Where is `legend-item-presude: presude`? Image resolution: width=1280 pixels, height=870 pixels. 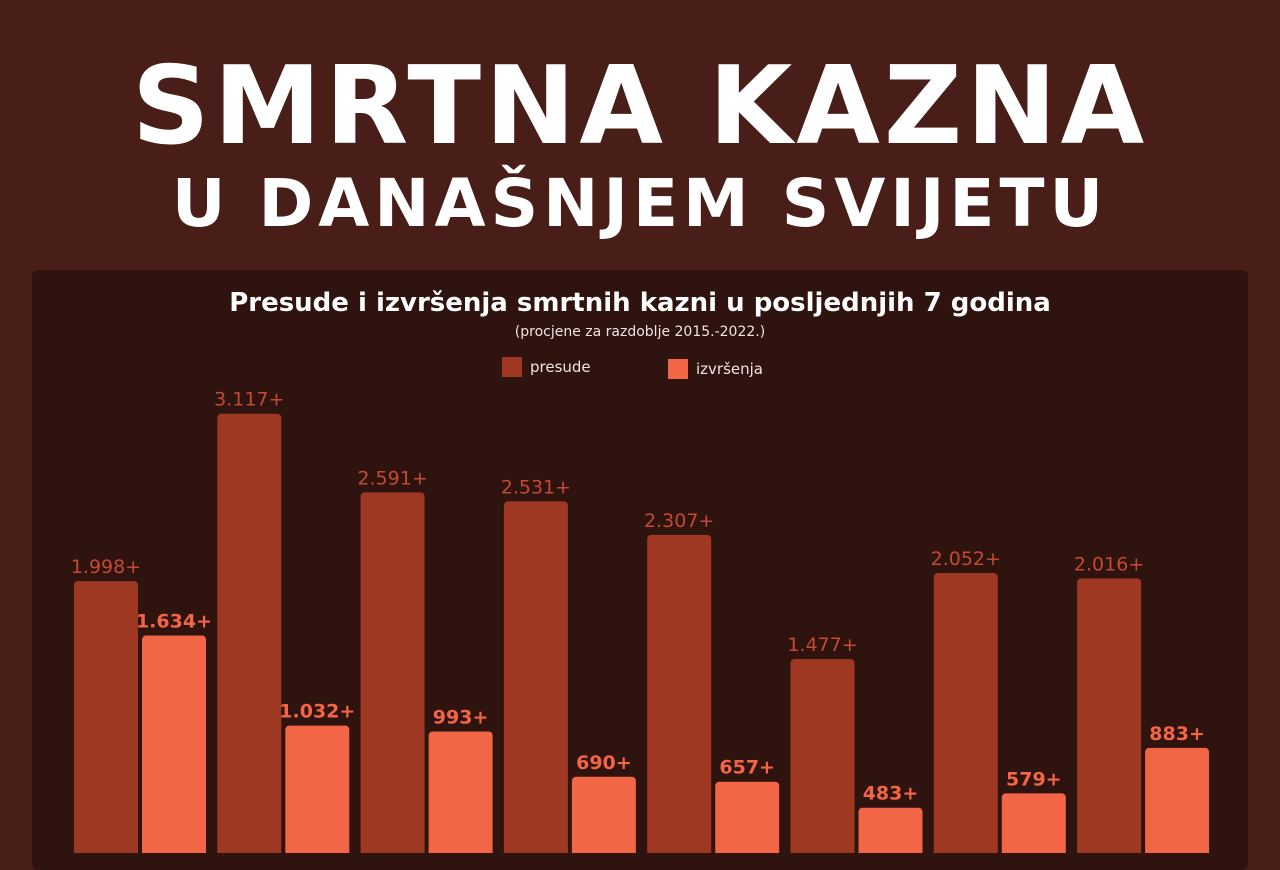 legend-item-presude: presude is located at coordinates (546, 367).